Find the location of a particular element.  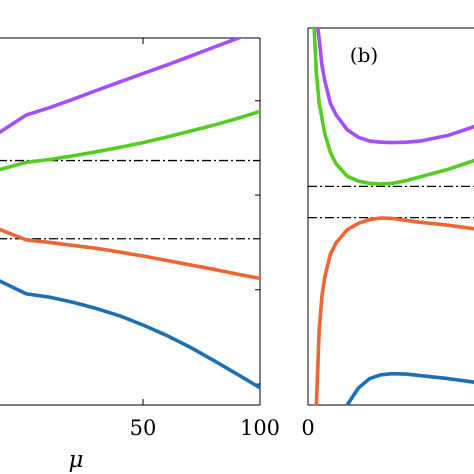

panel-label: (b) is located at coordinates (364, 55).